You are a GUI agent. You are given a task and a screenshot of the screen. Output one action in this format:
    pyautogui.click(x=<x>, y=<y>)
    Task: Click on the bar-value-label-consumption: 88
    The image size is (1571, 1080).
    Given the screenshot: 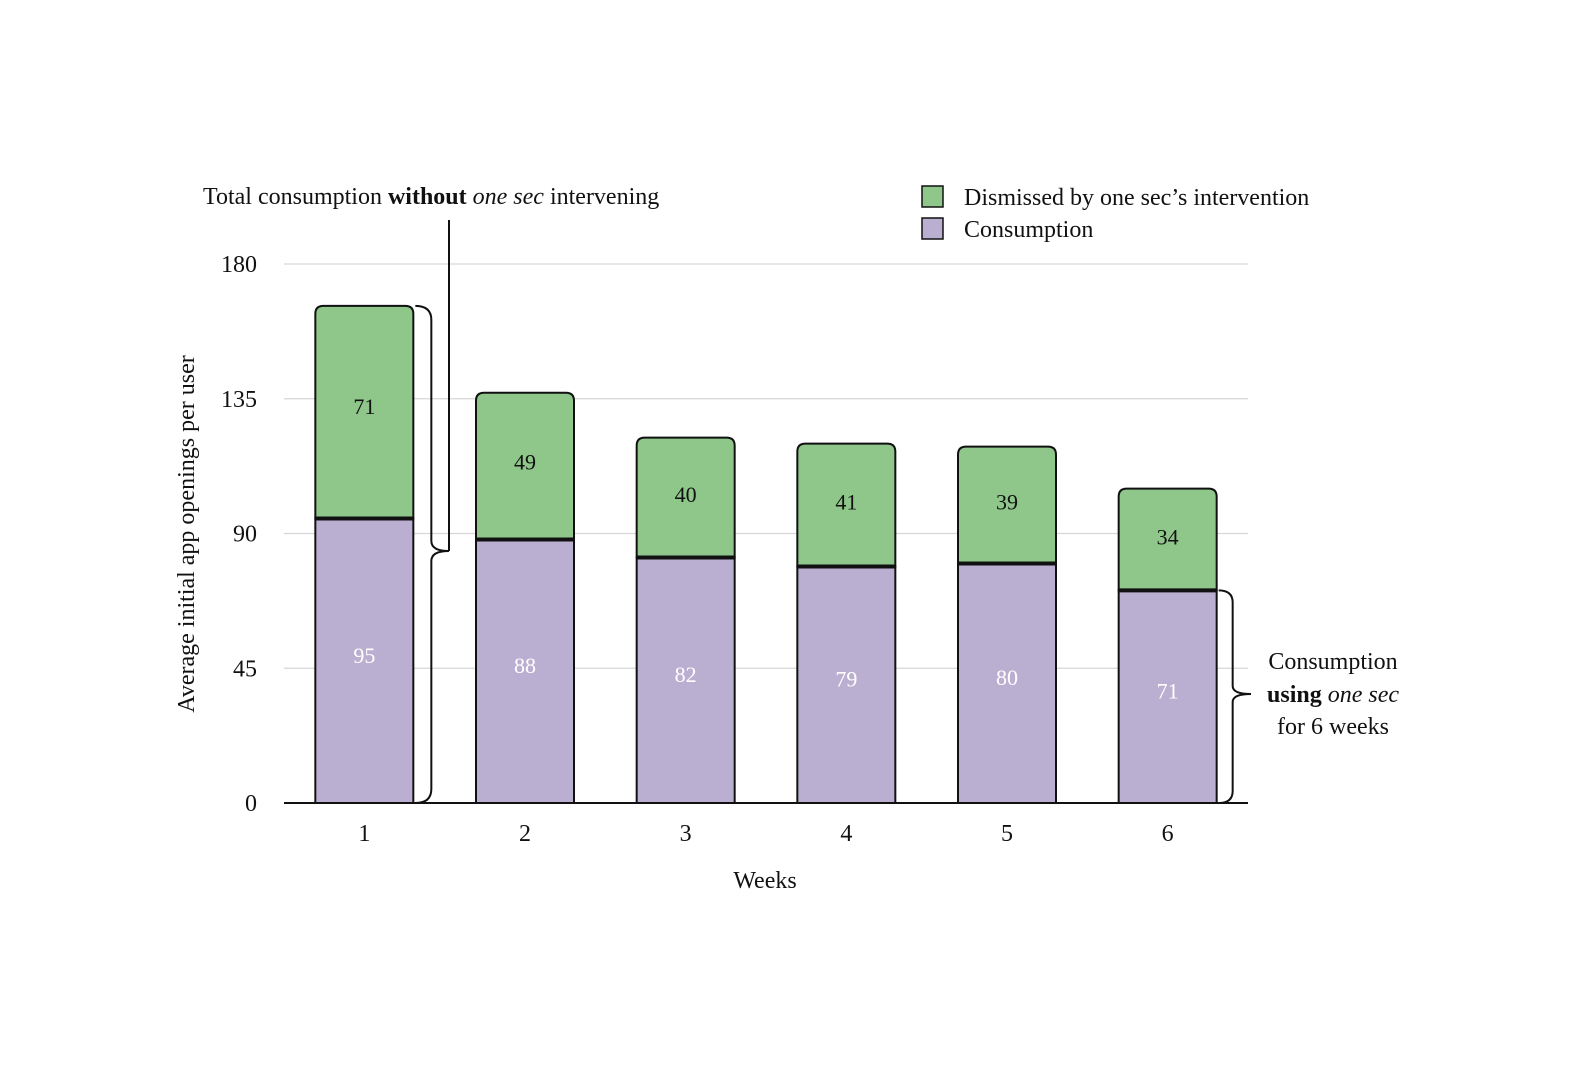 What is the action you would take?
    pyautogui.click(x=525, y=665)
    